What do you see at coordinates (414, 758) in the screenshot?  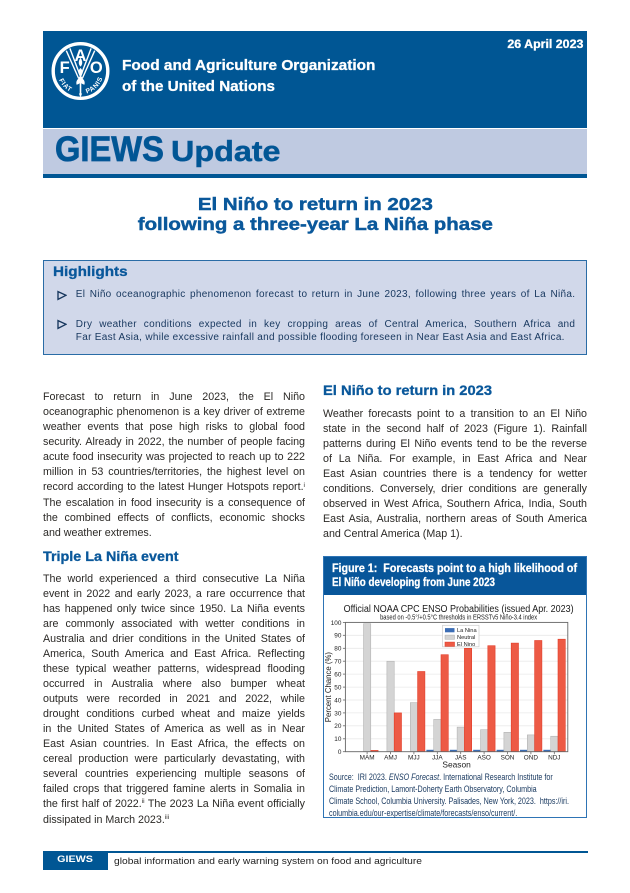 I see `svg-text: MJJ` at bounding box center [414, 758].